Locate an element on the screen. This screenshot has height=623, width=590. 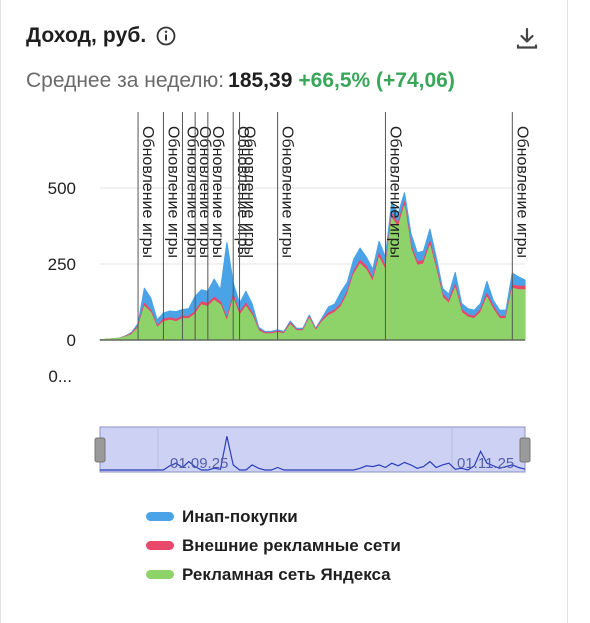
widget-header: Доход, руб. is located at coordinates (101, 36).